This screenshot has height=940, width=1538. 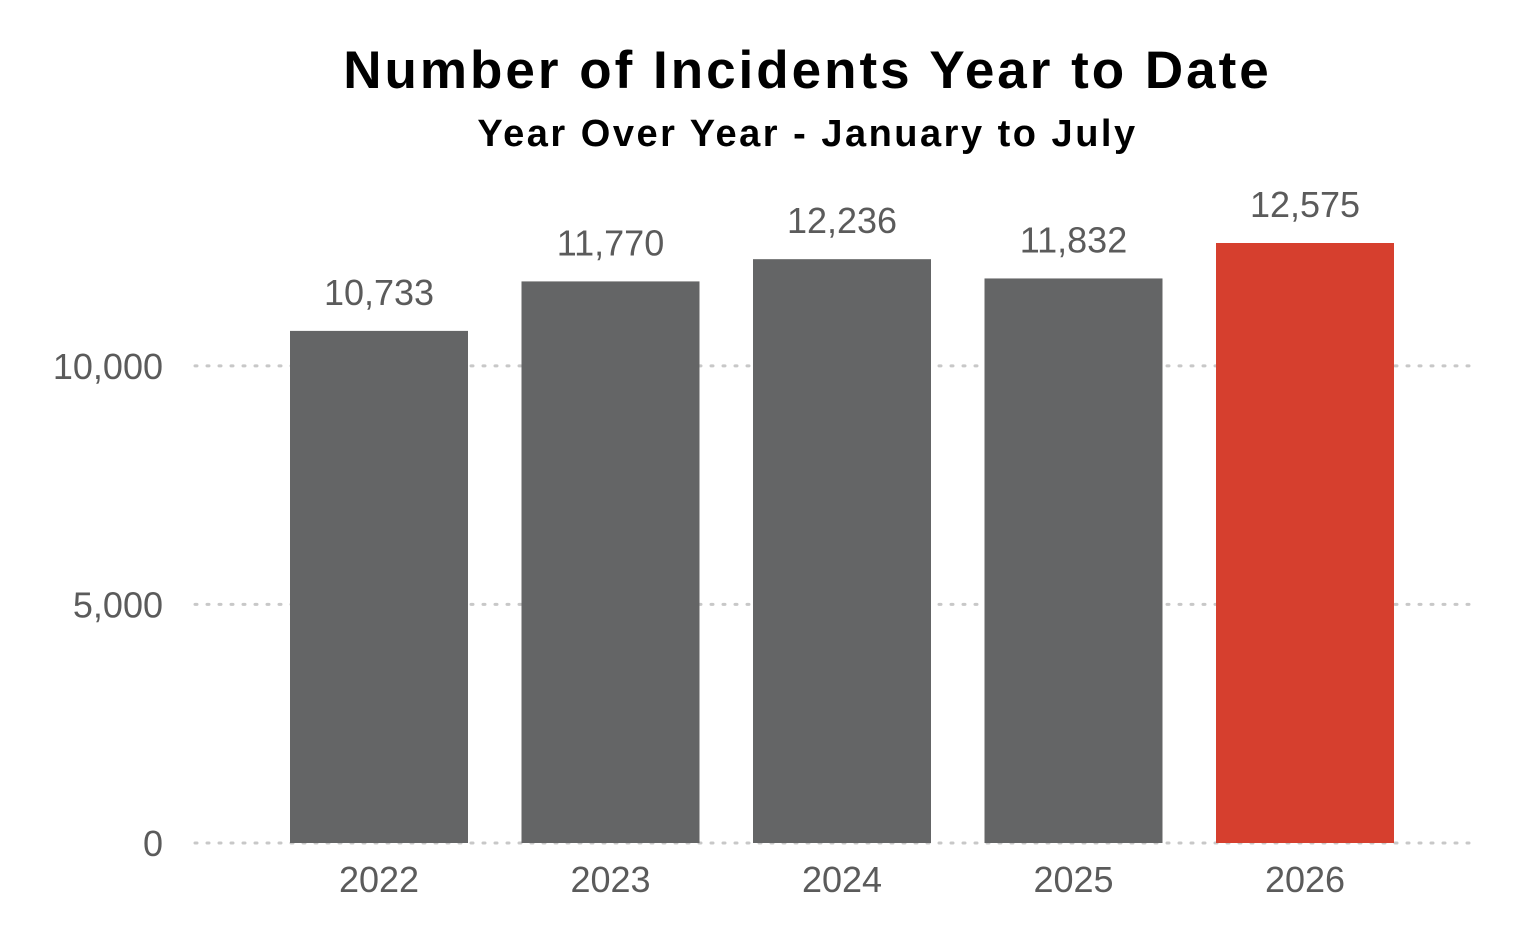 I want to click on x-tick-label-2023: 2023, so click(x=610, y=879).